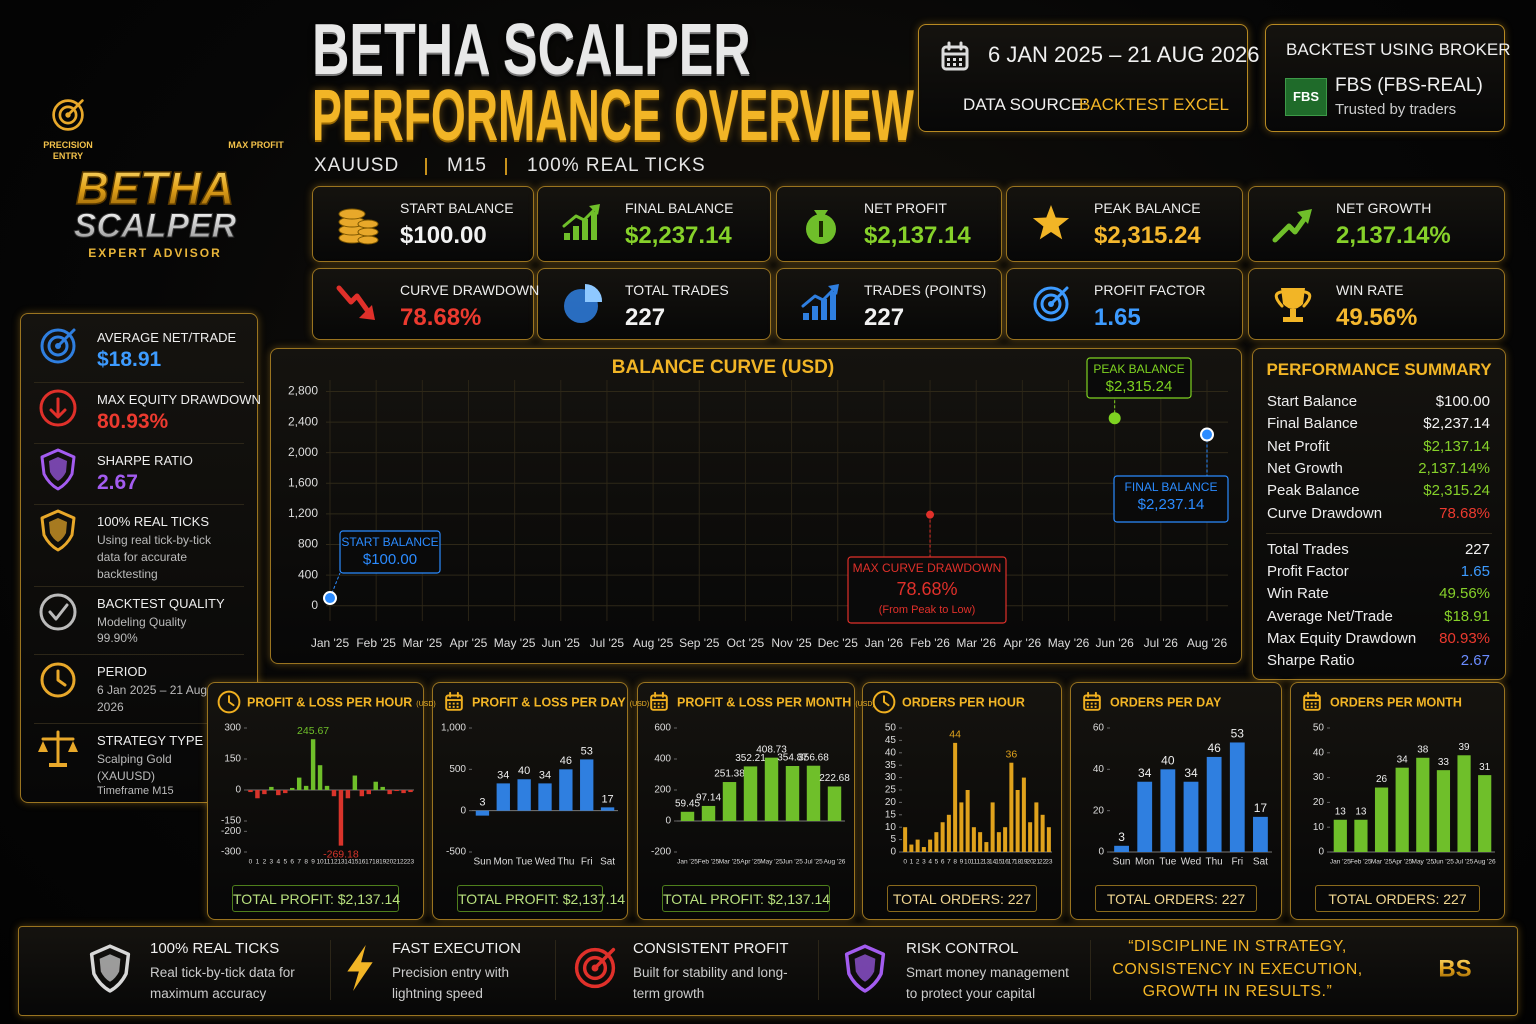 The image size is (1536, 1024). Describe the element at coordinates (1171, 487) in the screenshot. I see `annotation-title: FINAL BALANCE` at that location.